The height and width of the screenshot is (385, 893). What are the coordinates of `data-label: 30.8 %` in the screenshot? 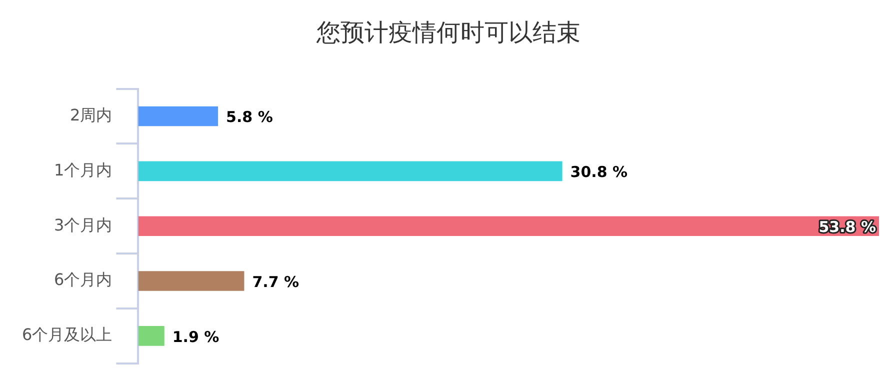 It's located at (599, 172).